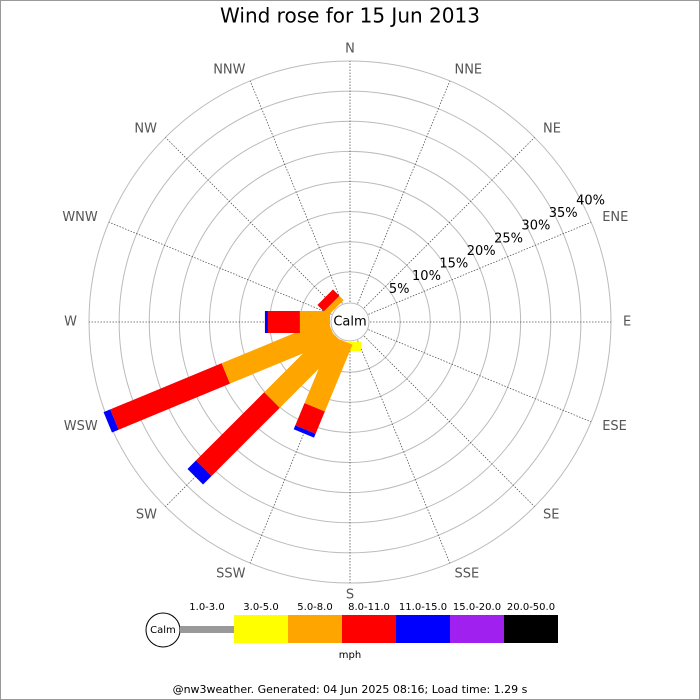 The image size is (700, 700). What do you see at coordinates (590, 200) in the screenshot?
I see `r-tick-label: 40%` at bounding box center [590, 200].